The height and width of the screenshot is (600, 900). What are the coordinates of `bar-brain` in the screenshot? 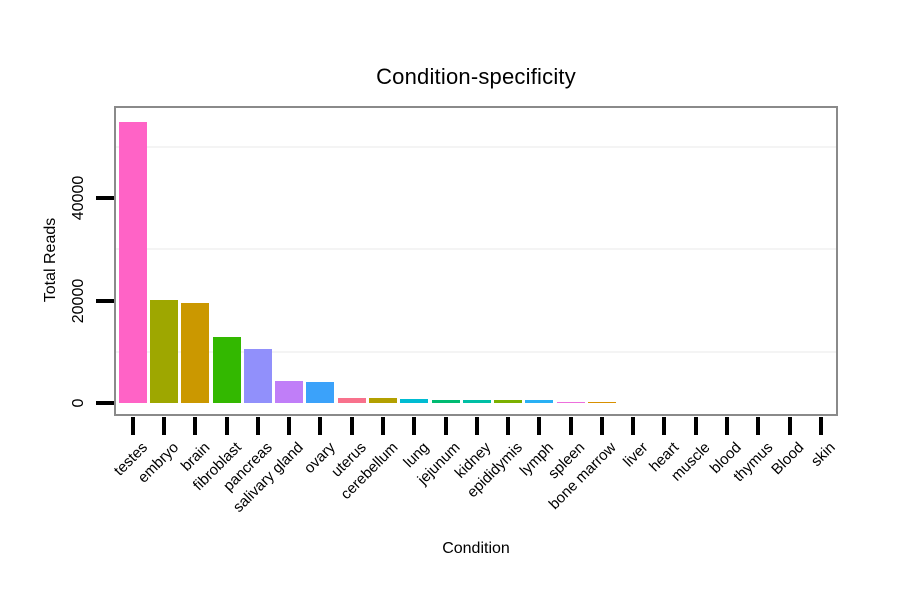 It's located at (195, 353).